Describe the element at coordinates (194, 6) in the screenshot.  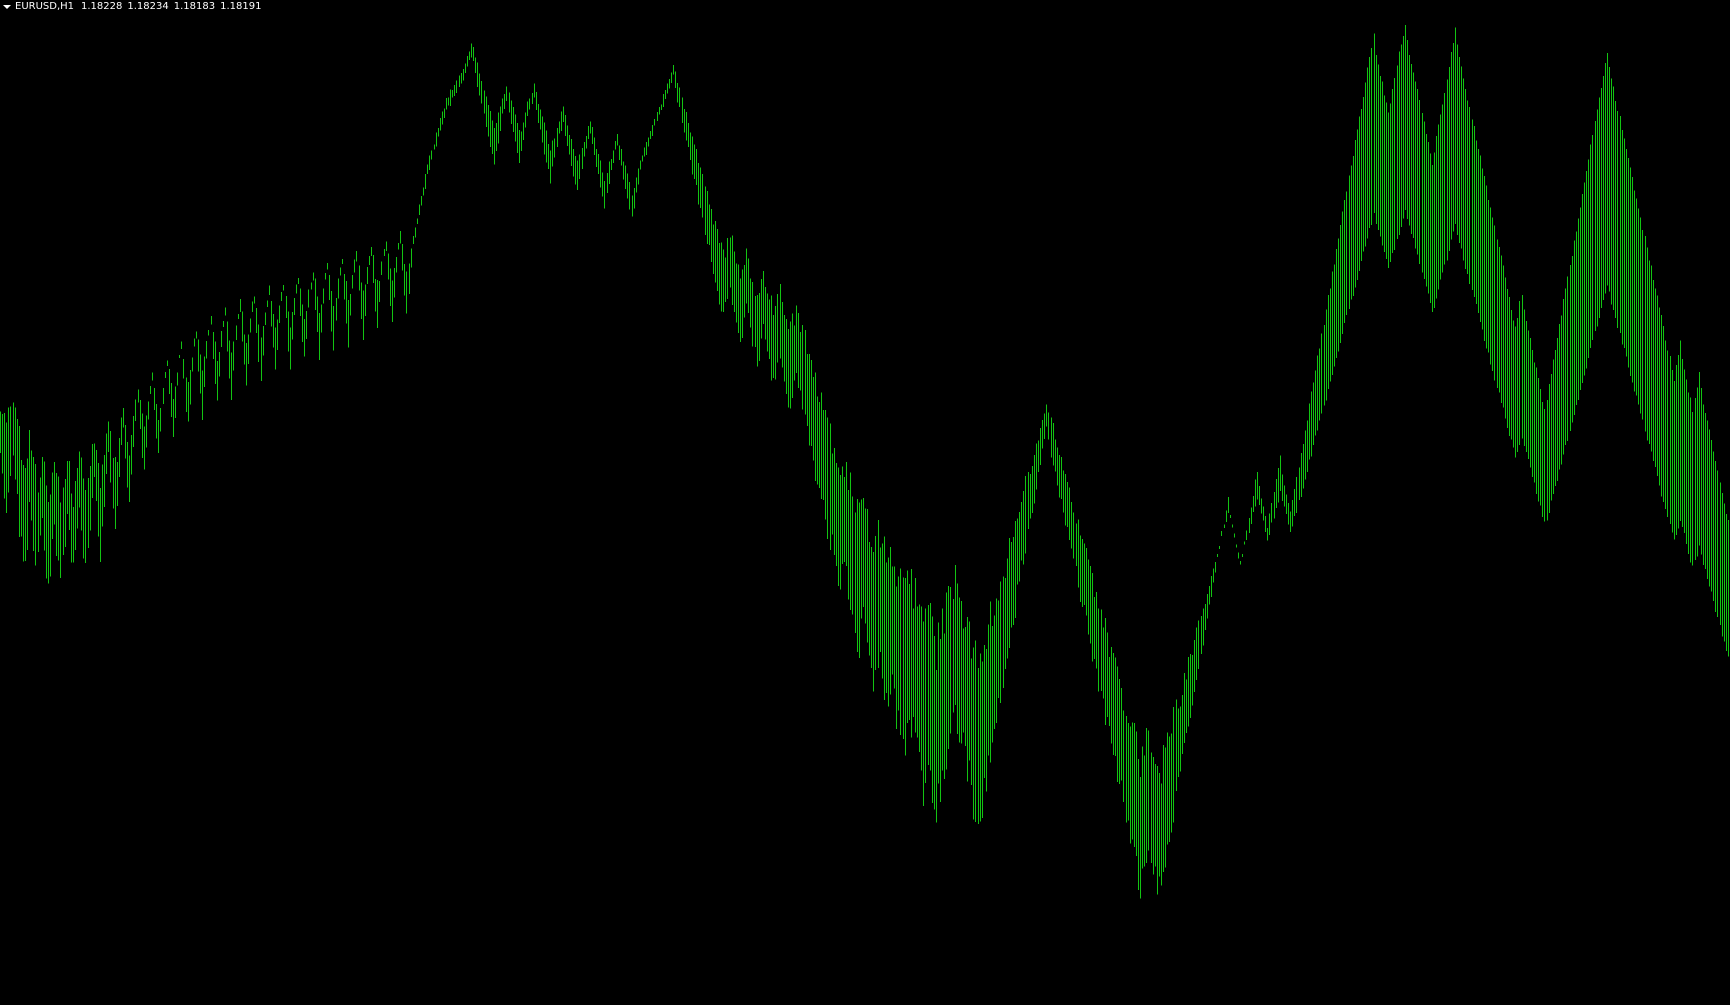
I see `ohlc-low-value: 1.18183` at that location.